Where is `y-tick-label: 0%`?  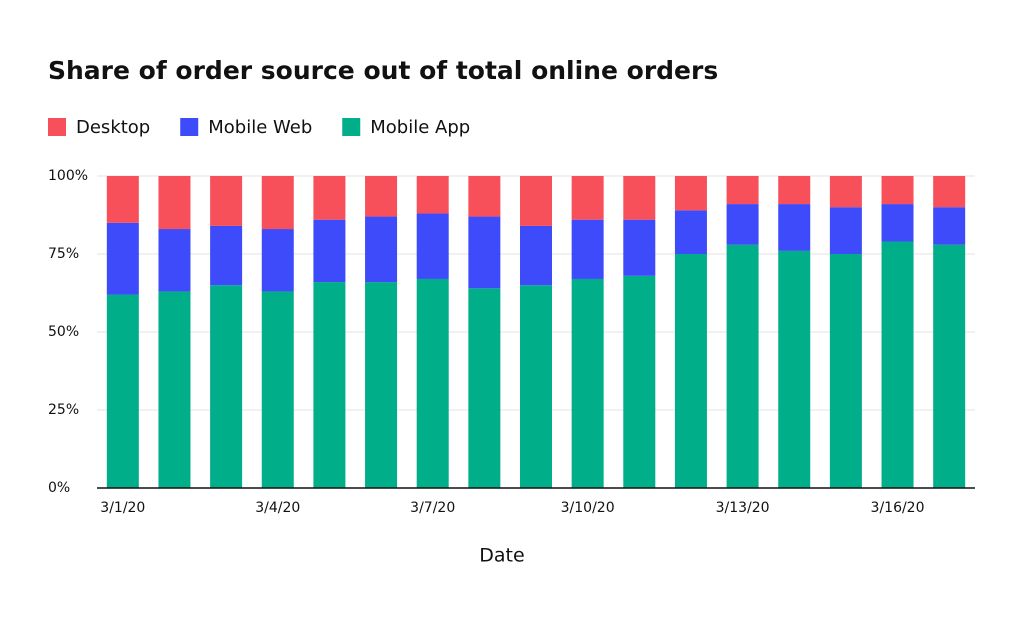 y-tick-label: 0% is located at coordinates (59, 488).